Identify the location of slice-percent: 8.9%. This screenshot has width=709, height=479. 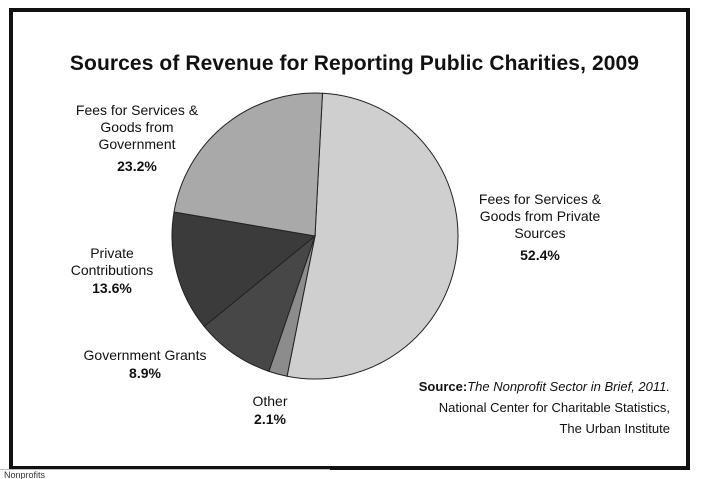
(145, 373).